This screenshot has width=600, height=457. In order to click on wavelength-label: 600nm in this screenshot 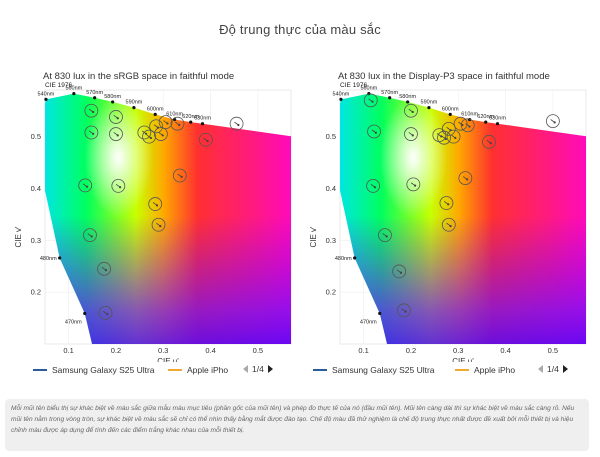, I will do `click(155, 109)`.